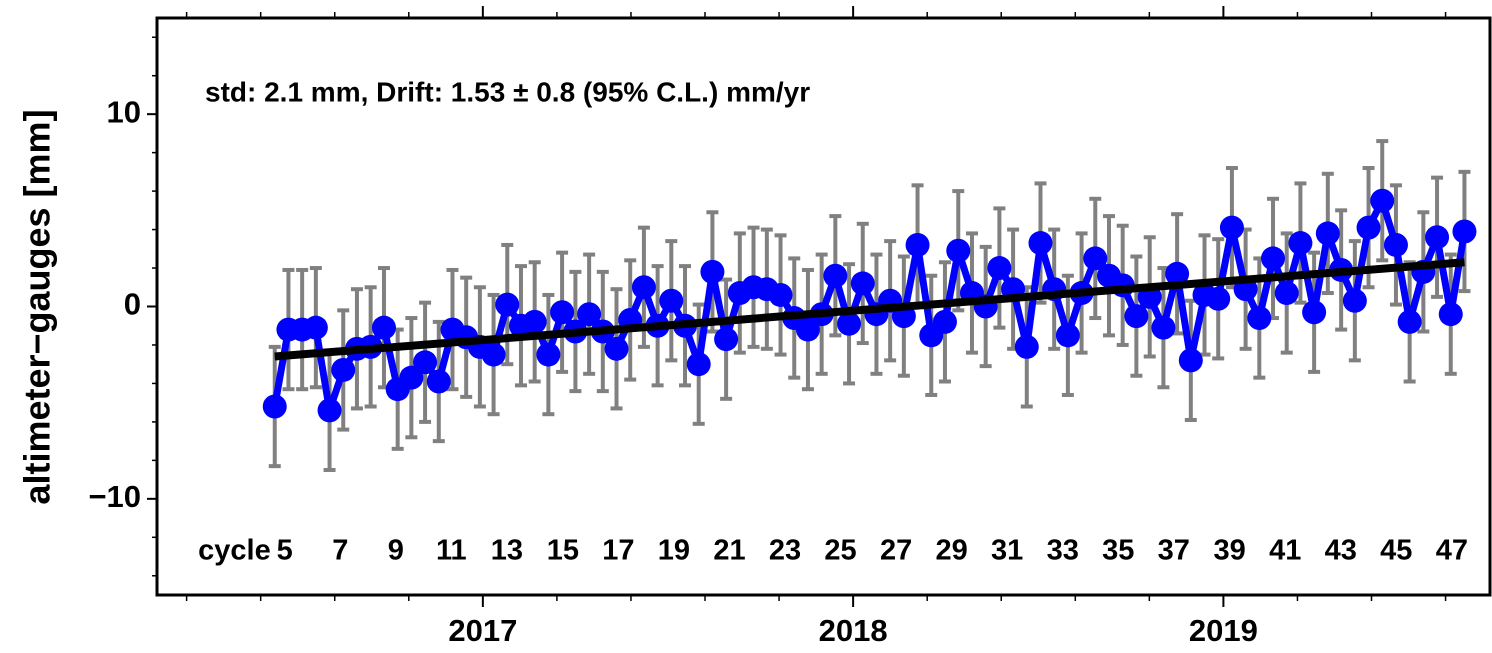 Image resolution: width=1492 pixels, height=653 pixels. I want to click on cycle-number: 27, so click(896, 551).